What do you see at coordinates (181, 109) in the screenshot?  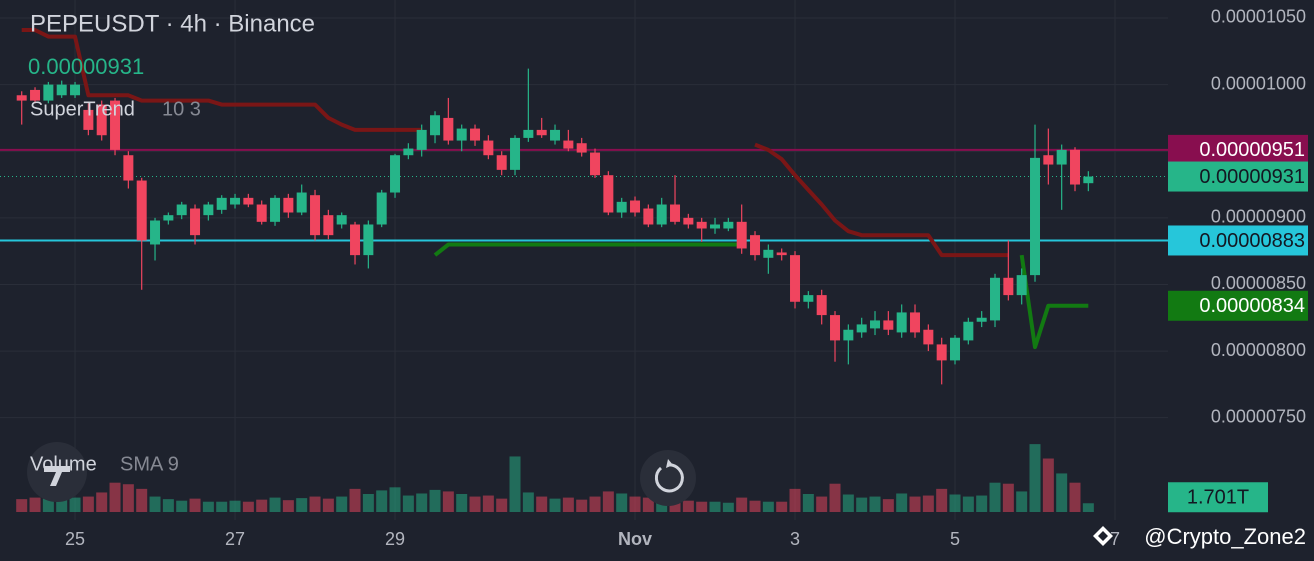 I see `indicator-params: 10 3` at bounding box center [181, 109].